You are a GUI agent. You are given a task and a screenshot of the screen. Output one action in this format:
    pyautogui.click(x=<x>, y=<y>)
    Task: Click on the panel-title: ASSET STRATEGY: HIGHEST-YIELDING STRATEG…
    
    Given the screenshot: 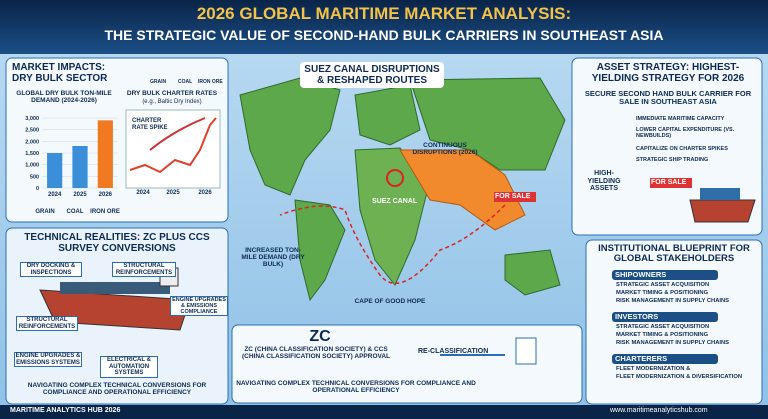 What is the action you would take?
    pyautogui.click(x=668, y=73)
    